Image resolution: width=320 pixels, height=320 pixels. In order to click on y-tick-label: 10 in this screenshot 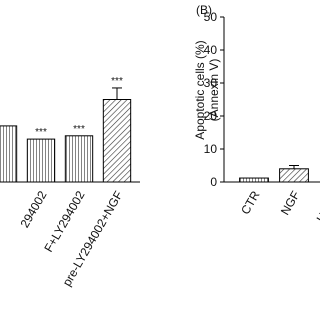, I will do `click(211, 149)`.